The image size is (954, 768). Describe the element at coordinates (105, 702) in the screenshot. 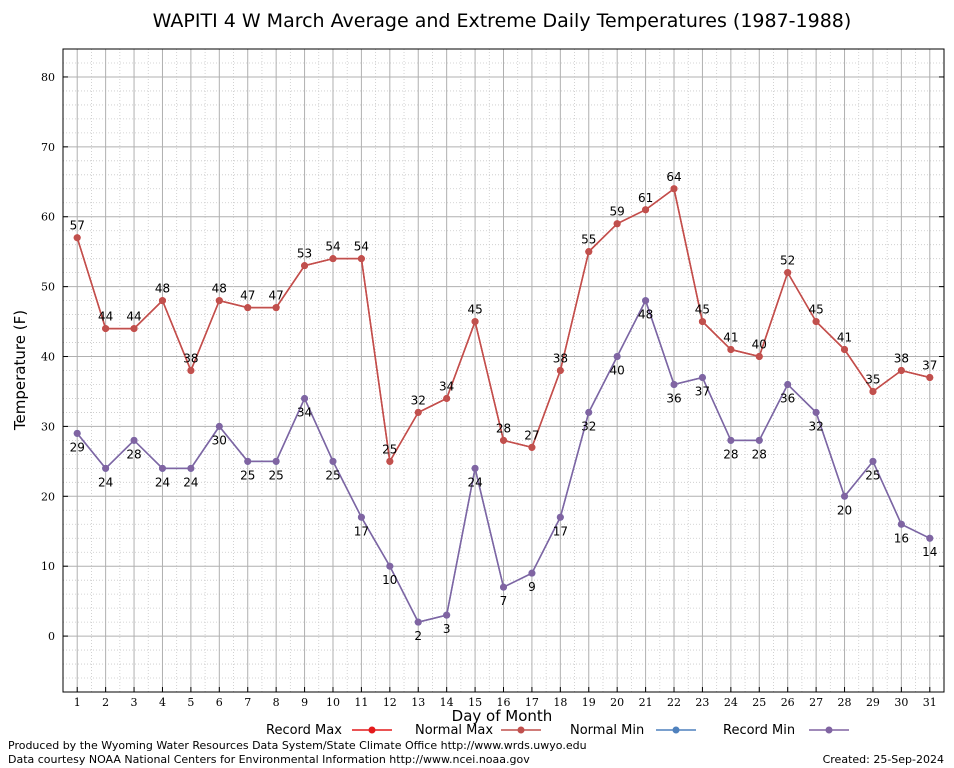

I see `x-tick-label: 2` at that location.